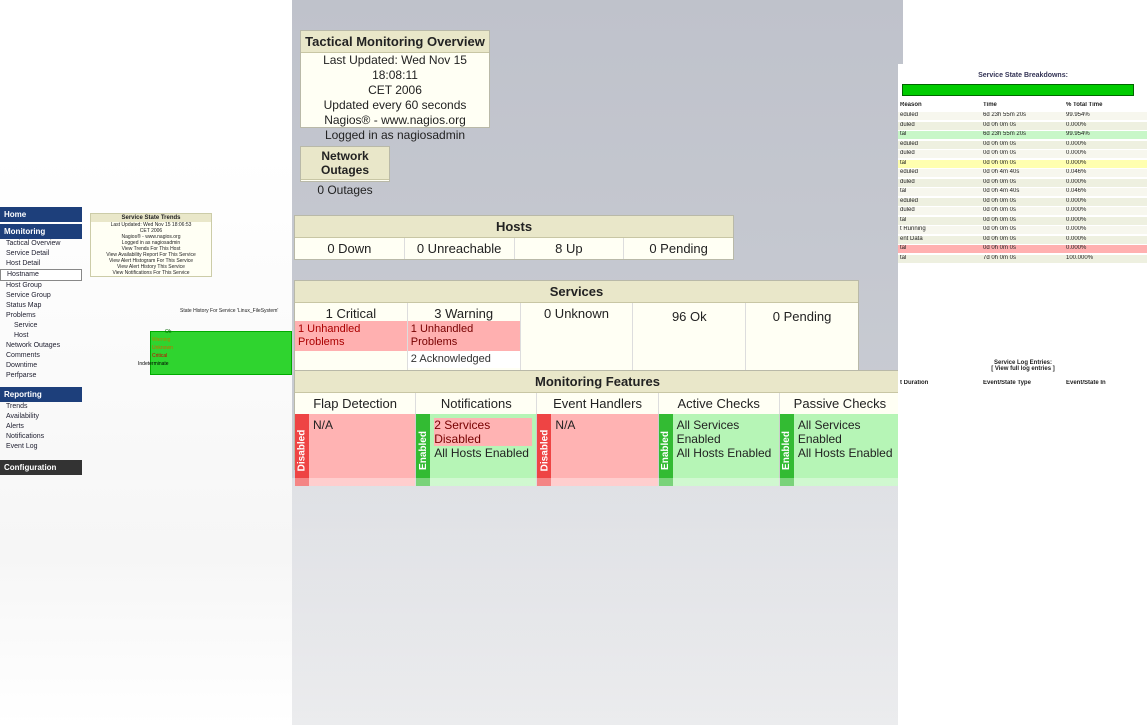 This screenshot has width=1147, height=725. I want to click on notifications-hosts: All Hosts Enabled, so click(481, 453).